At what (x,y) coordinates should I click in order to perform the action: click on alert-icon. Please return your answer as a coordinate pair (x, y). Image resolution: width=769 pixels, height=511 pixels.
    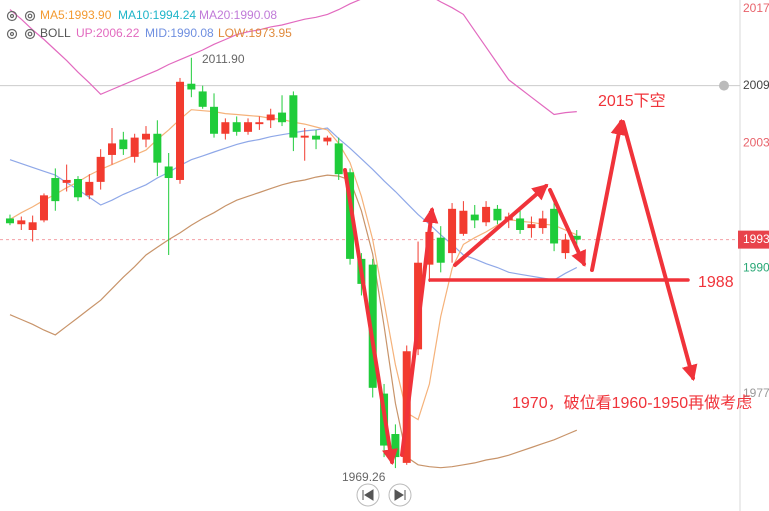
    Looking at the image, I should click on (724, 85).